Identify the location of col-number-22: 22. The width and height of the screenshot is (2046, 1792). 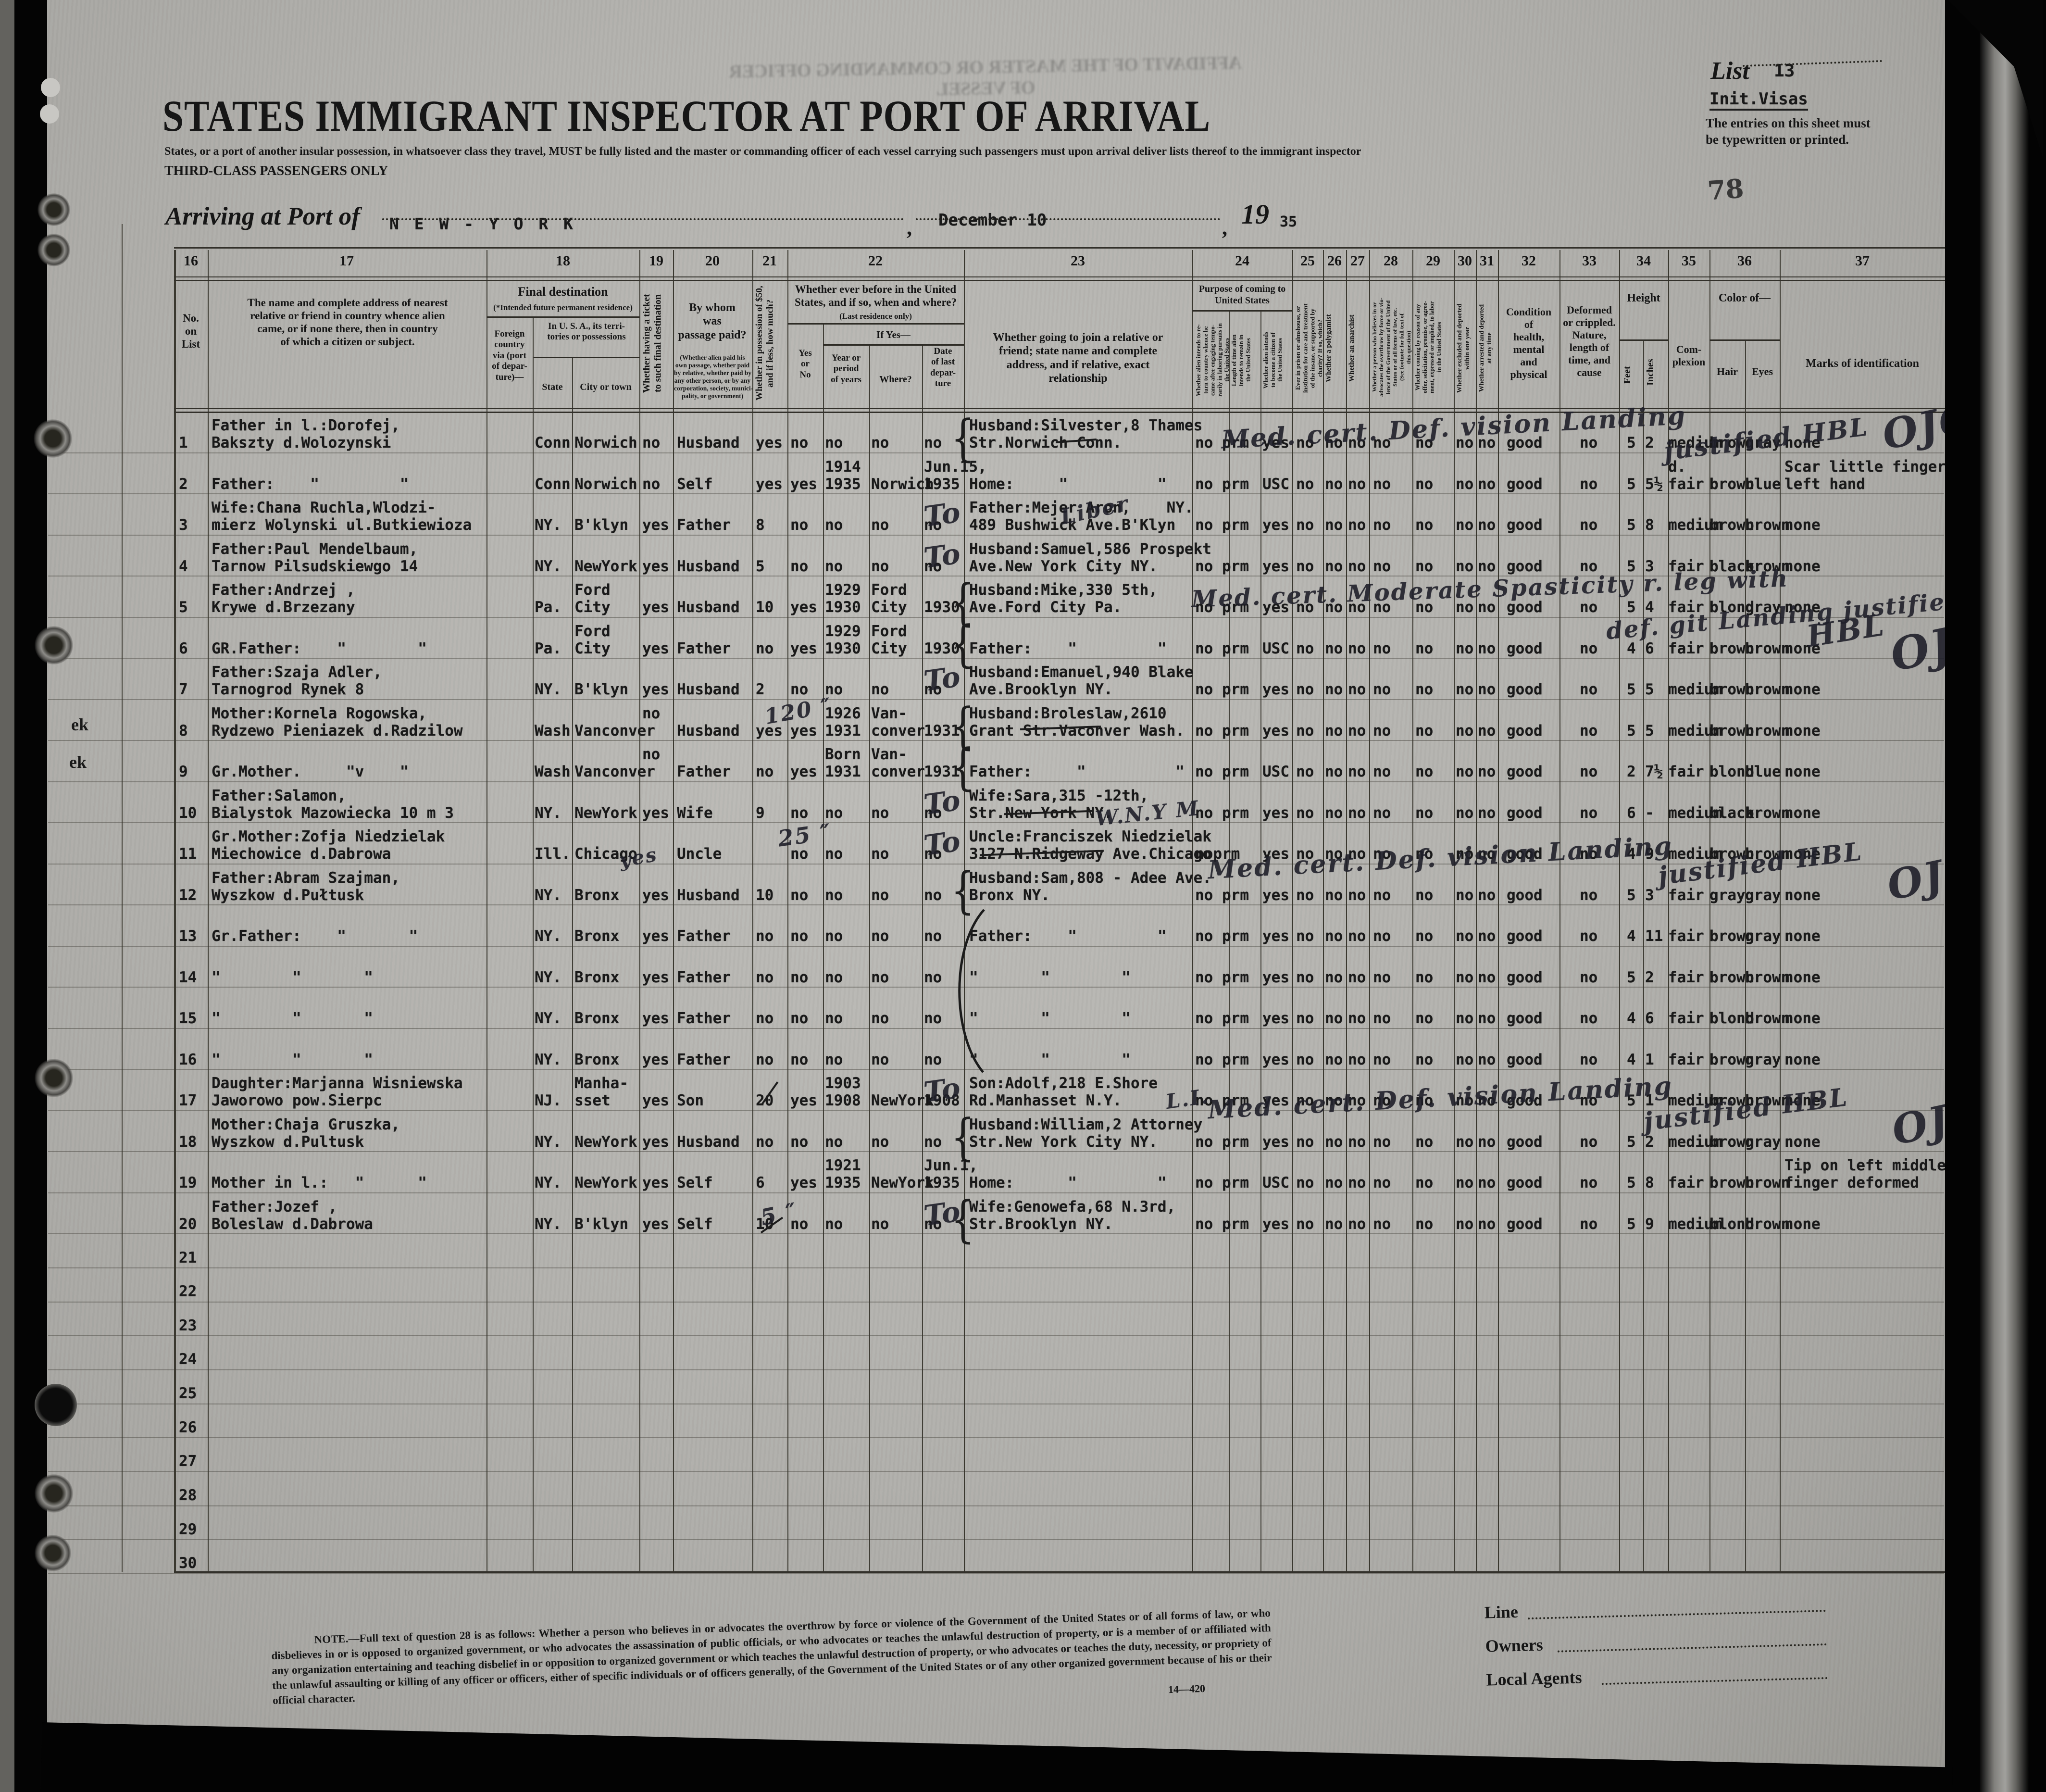
(875, 261).